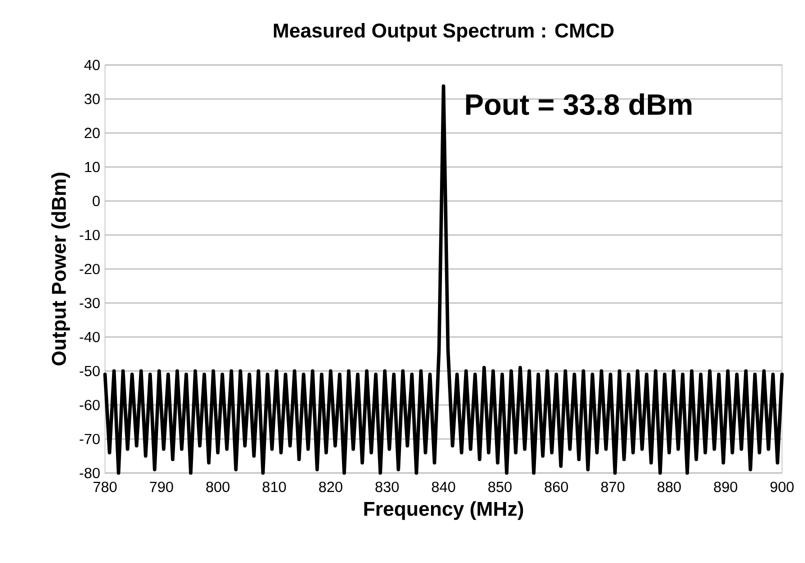 The image size is (805, 563). Describe the element at coordinates (90, 405) in the screenshot. I see `y-tick-label: -60` at that location.